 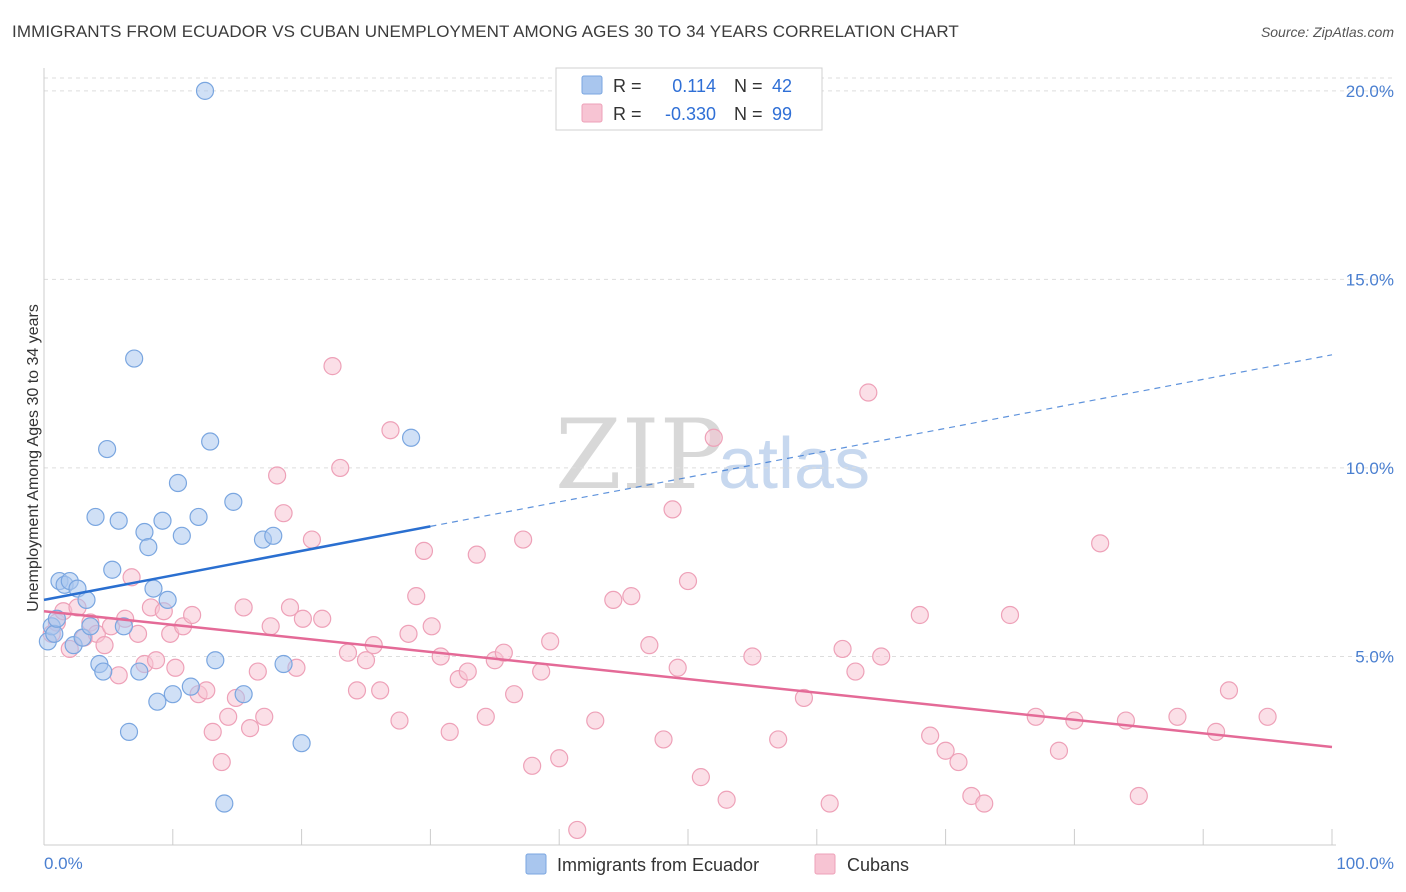 I want to click on legend-r-value-1: 0.114, so click(x=694, y=86).